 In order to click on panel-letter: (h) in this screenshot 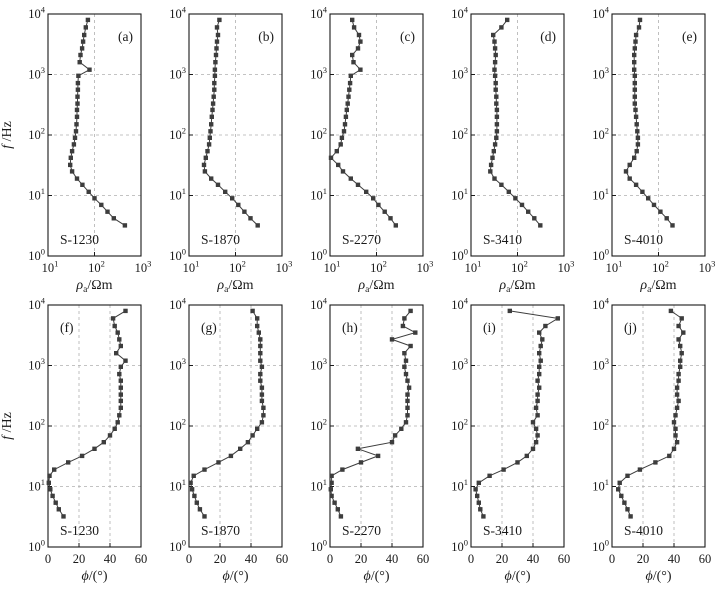, I will do `click(350, 327)`.